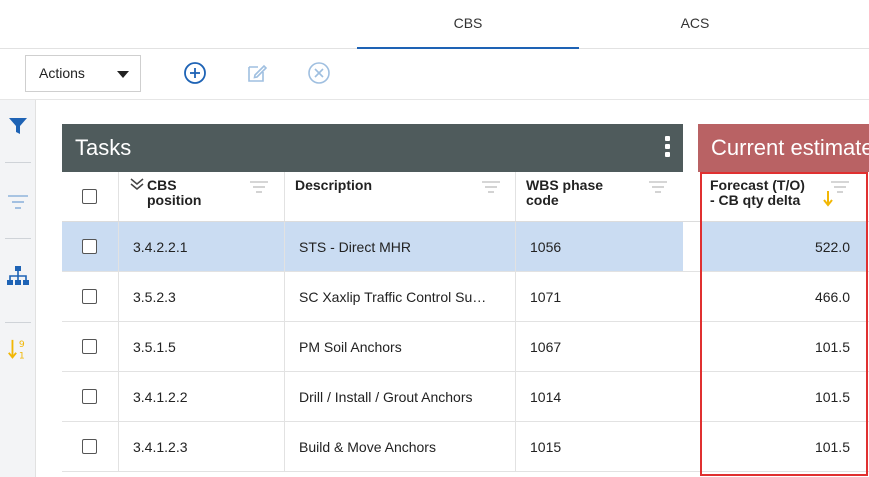 The height and width of the screenshot is (477, 869). I want to click on sort-descending-icon, so click(828, 198).